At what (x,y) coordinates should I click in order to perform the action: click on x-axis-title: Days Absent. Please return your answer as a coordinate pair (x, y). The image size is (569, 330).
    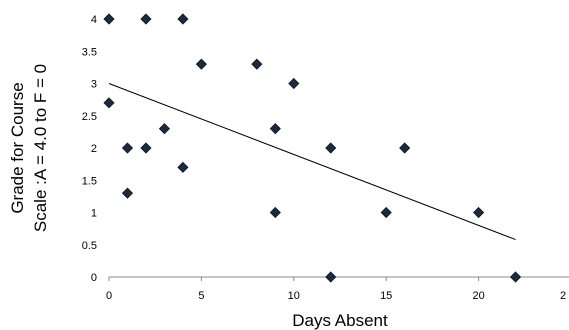
    Looking at the image, I should click on (340, 320).